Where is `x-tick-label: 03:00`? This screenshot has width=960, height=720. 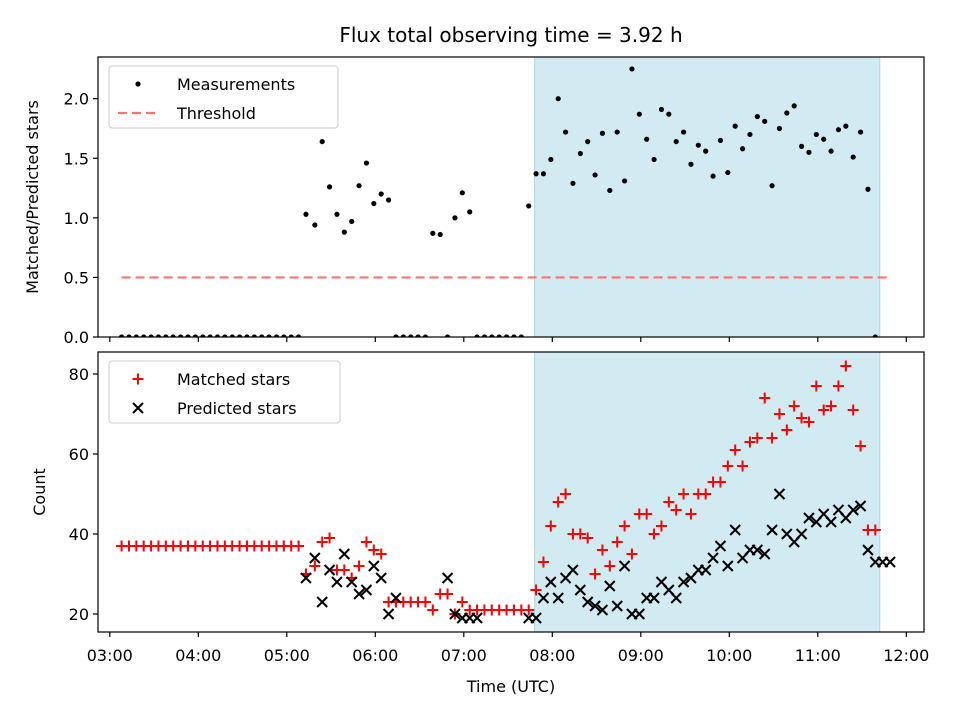 x-tick-label: 03:00 is located at coordinates (110, 655).